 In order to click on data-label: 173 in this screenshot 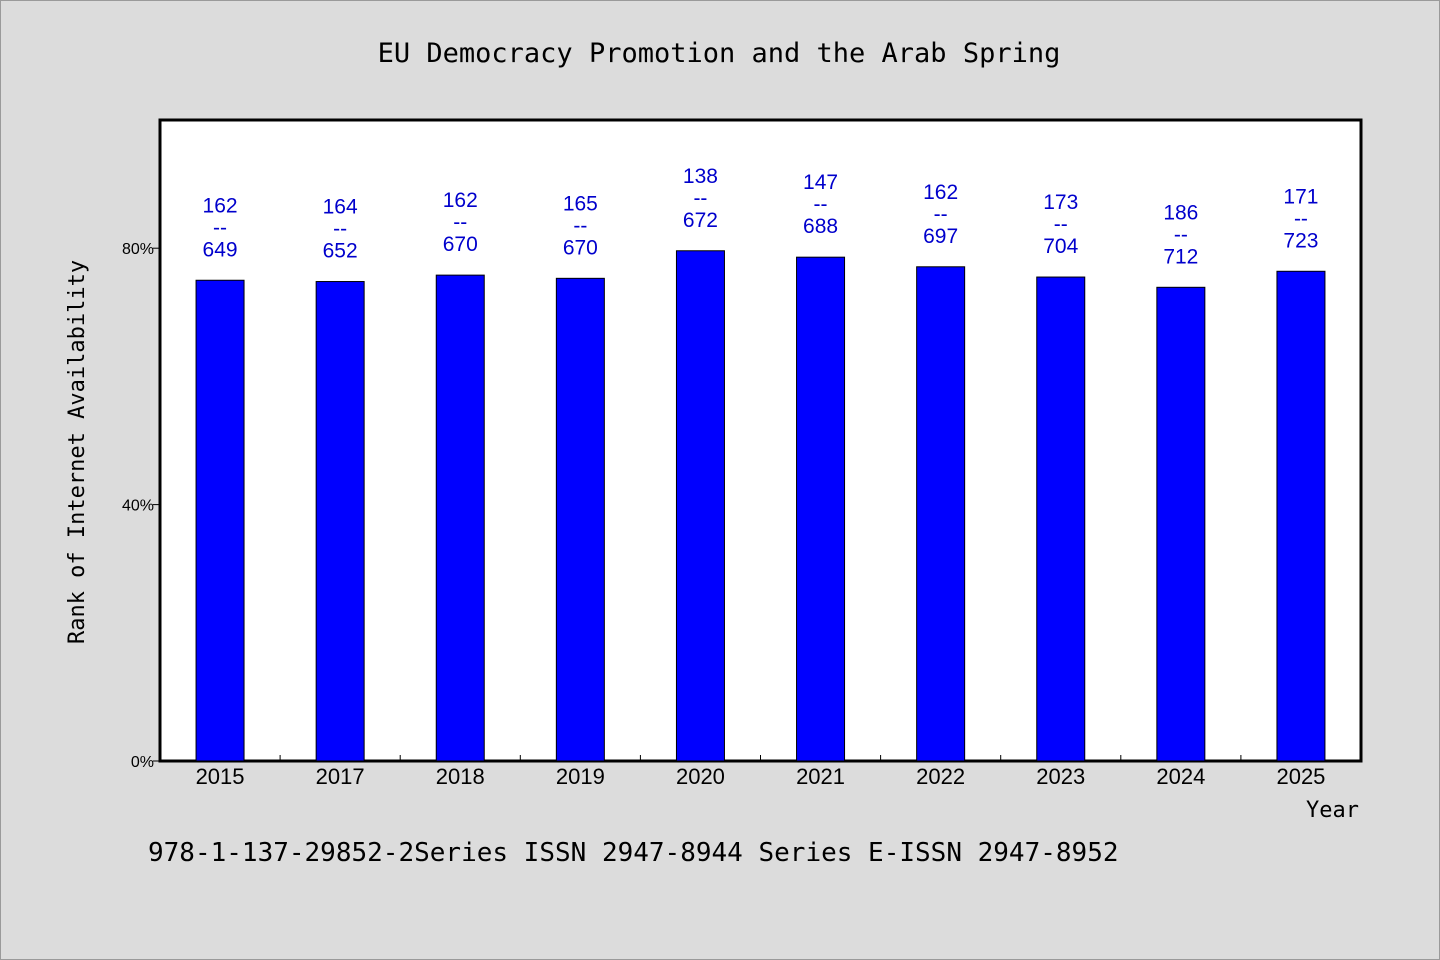, I will do `click(1060, 202)`.